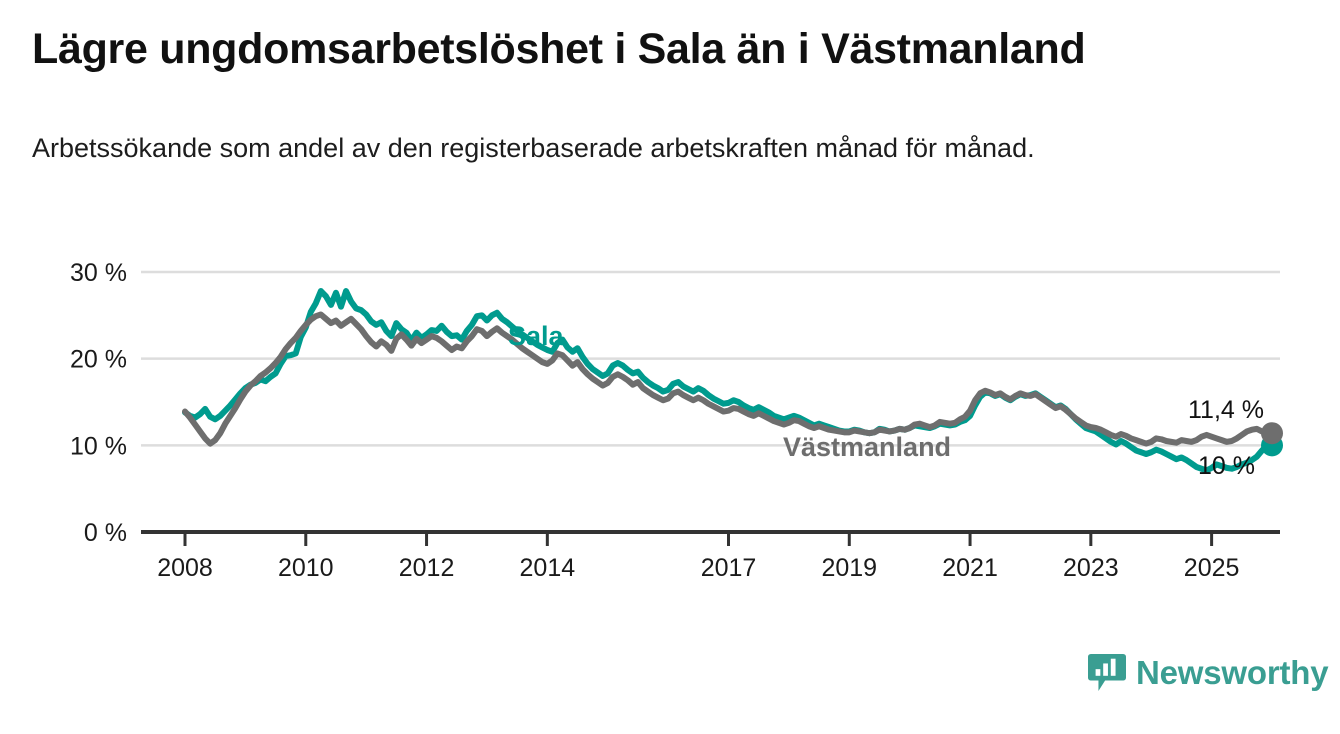 This screenshot has height=734, width=1340. I want to click on x-axis-tick-label: 2014, so click(548, 568).